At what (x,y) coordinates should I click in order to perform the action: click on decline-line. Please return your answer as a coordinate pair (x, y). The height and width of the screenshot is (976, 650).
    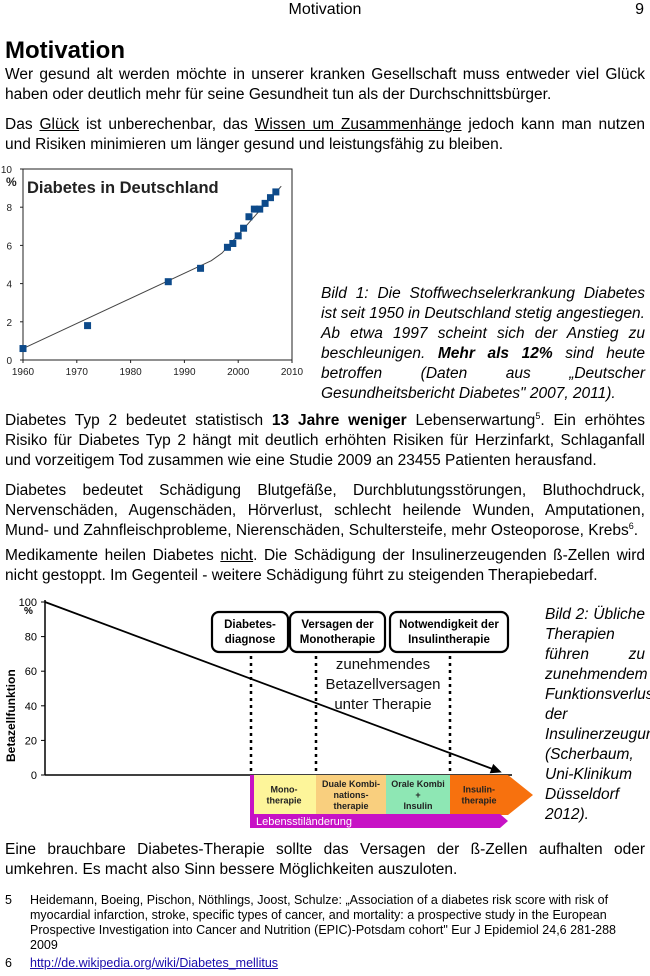
    Looking at the image, I should click on (271, 686).